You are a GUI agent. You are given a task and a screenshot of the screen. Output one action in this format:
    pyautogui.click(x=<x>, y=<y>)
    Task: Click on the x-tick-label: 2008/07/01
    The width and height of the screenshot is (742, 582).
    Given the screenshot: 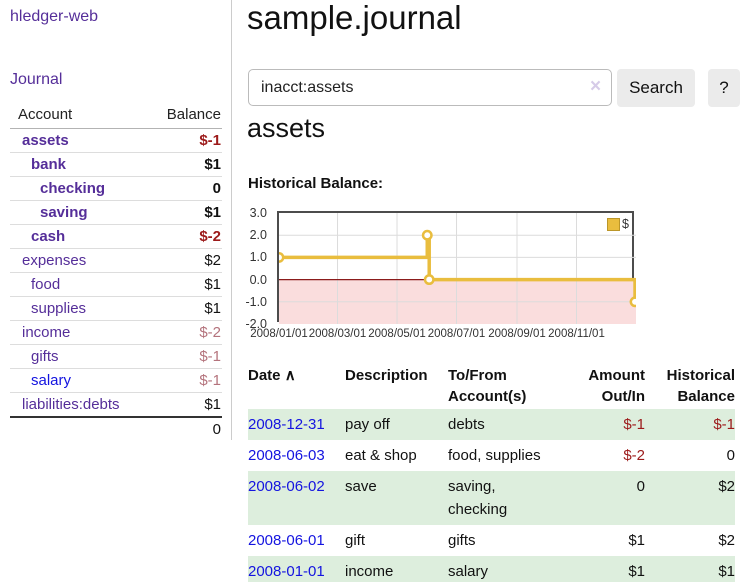 What is the action you would take?
    pyautogui.click(x=456, y=334)
    